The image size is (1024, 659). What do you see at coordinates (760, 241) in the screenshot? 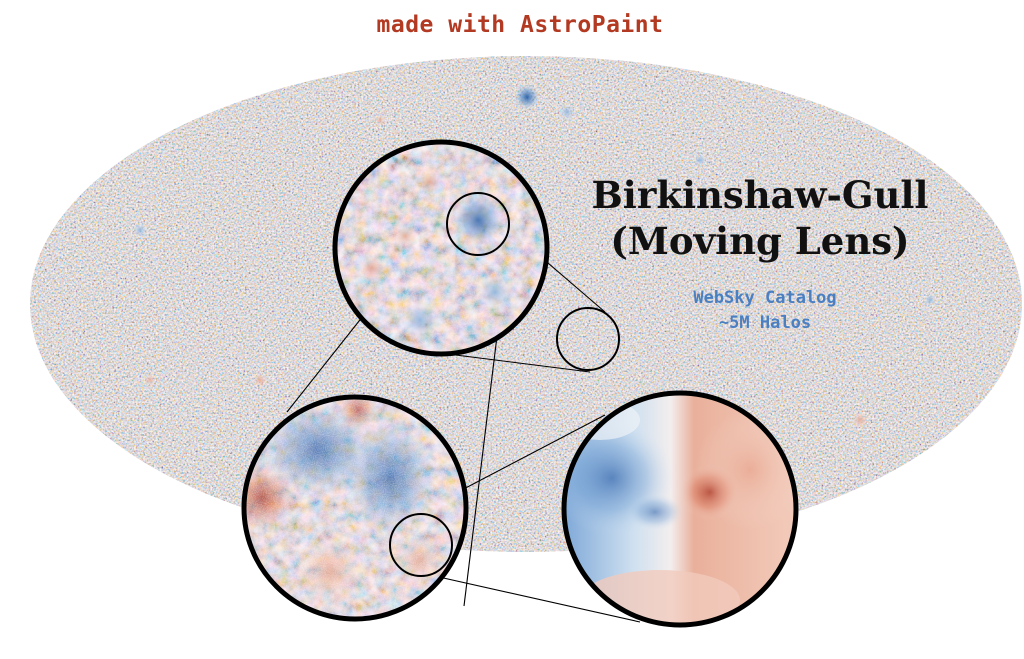
I see `figure-title-line-2: (Moving Lens)` at bounding box center [760, 241].